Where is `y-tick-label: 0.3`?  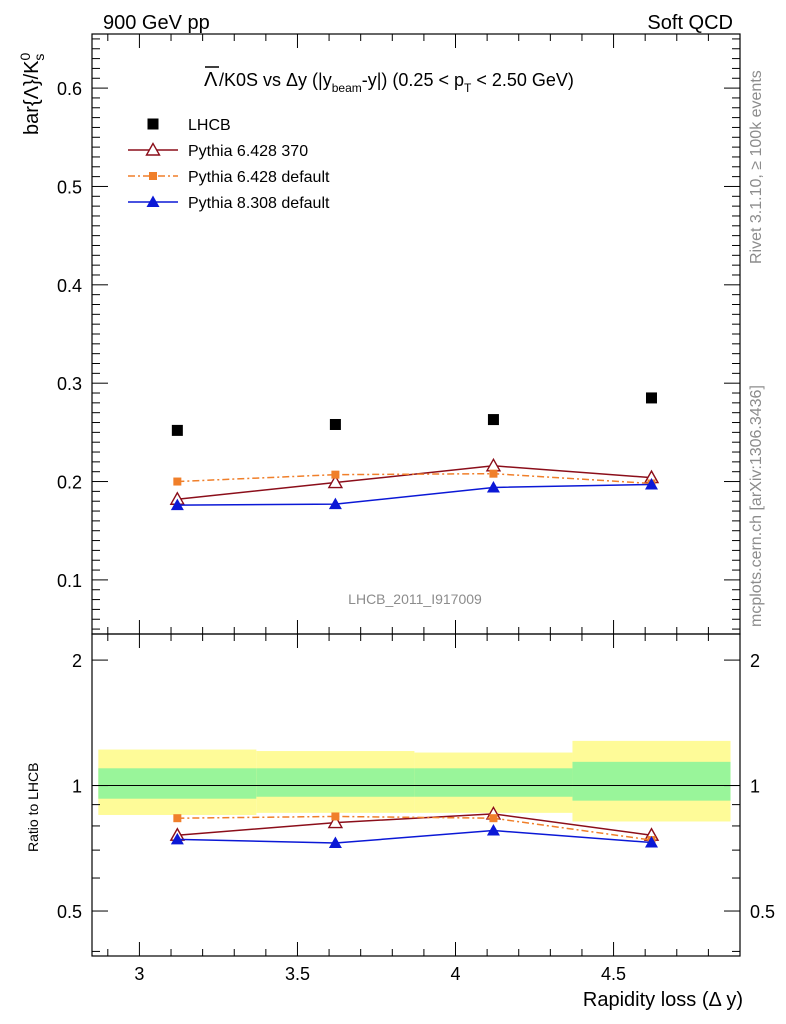
y-tick-label: 0.3 is located at coordinates (69, 384).